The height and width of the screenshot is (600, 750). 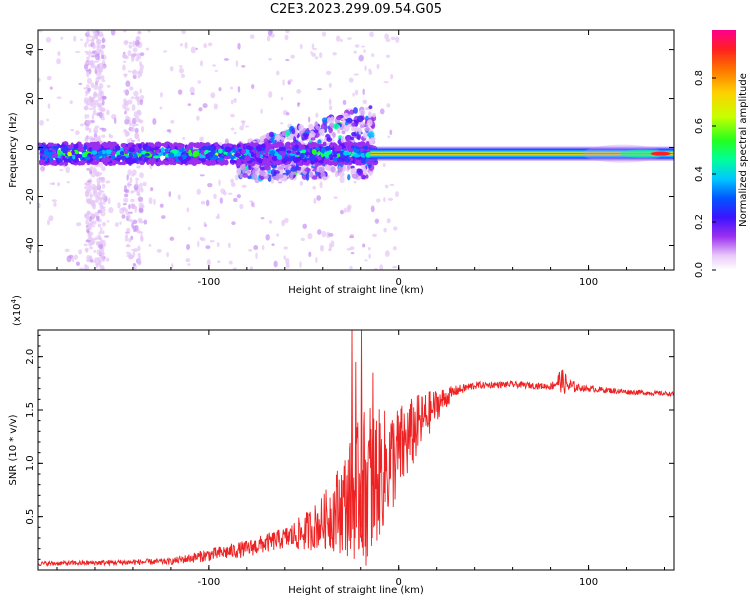 What do you see at coordinates (13, 150) in the screenshot?
I see `spectrogram-y-label: Frequency (Hz)` at bounding box center [13, 150].